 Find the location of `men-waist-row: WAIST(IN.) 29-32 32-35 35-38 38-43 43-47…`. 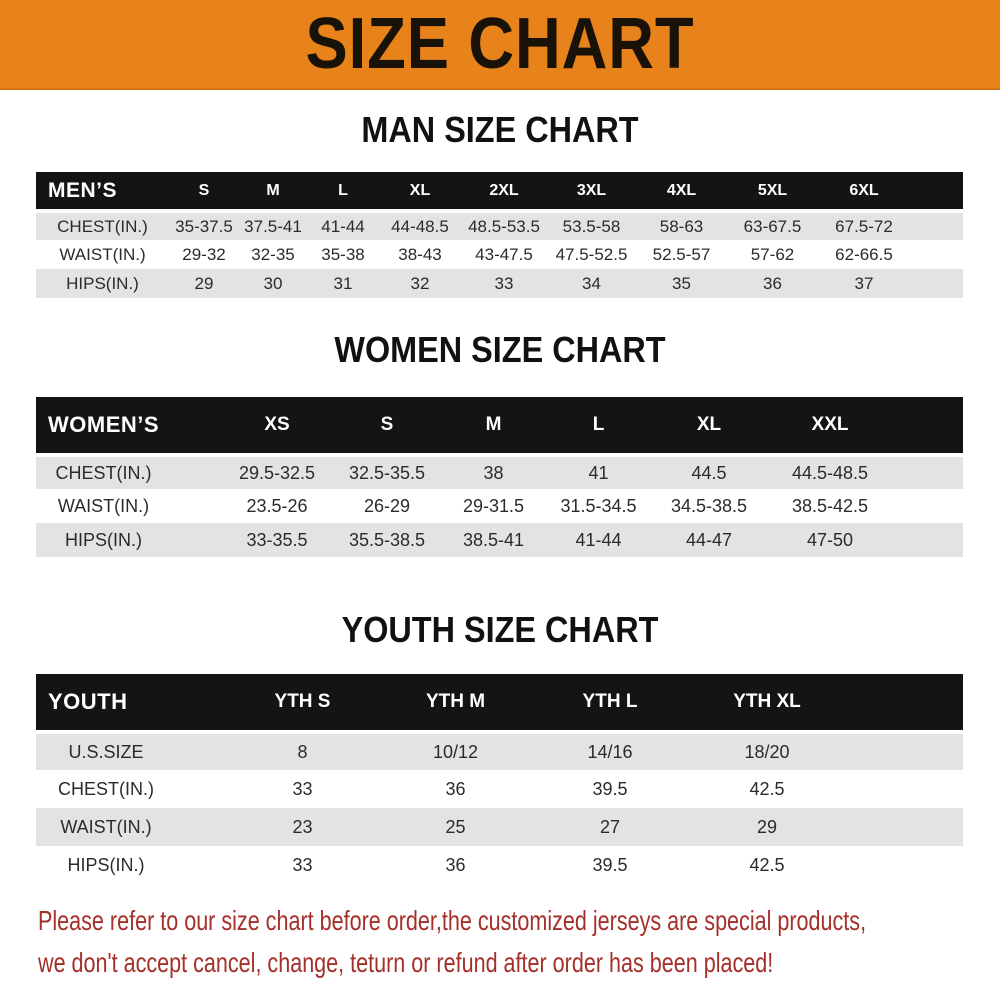

men-waist-row: WAIST(IN.) 29-32 32-35 35-38 38-43 43-47… is located at coordinates (499, 254).